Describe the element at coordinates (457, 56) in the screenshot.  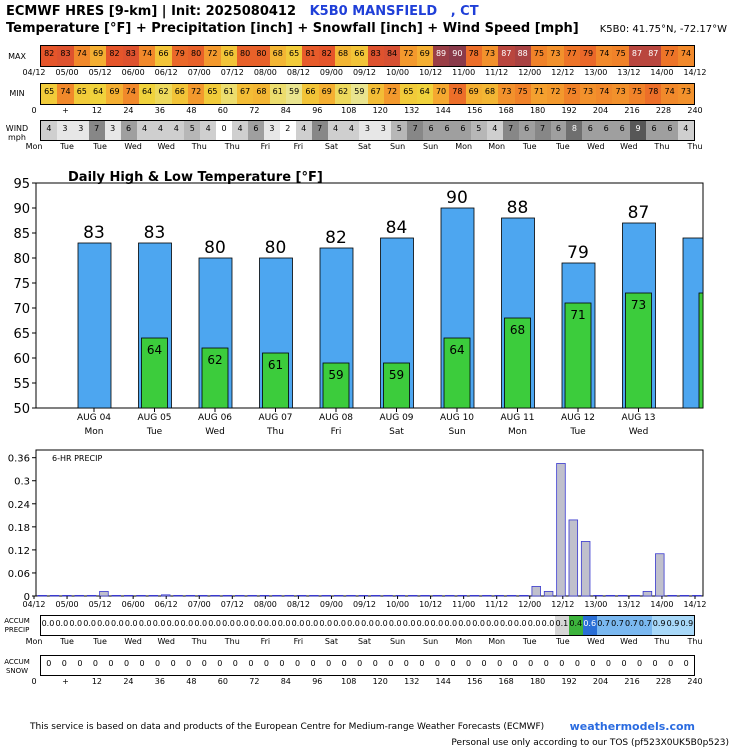
I see `max-temp-cell: 90` at that location.